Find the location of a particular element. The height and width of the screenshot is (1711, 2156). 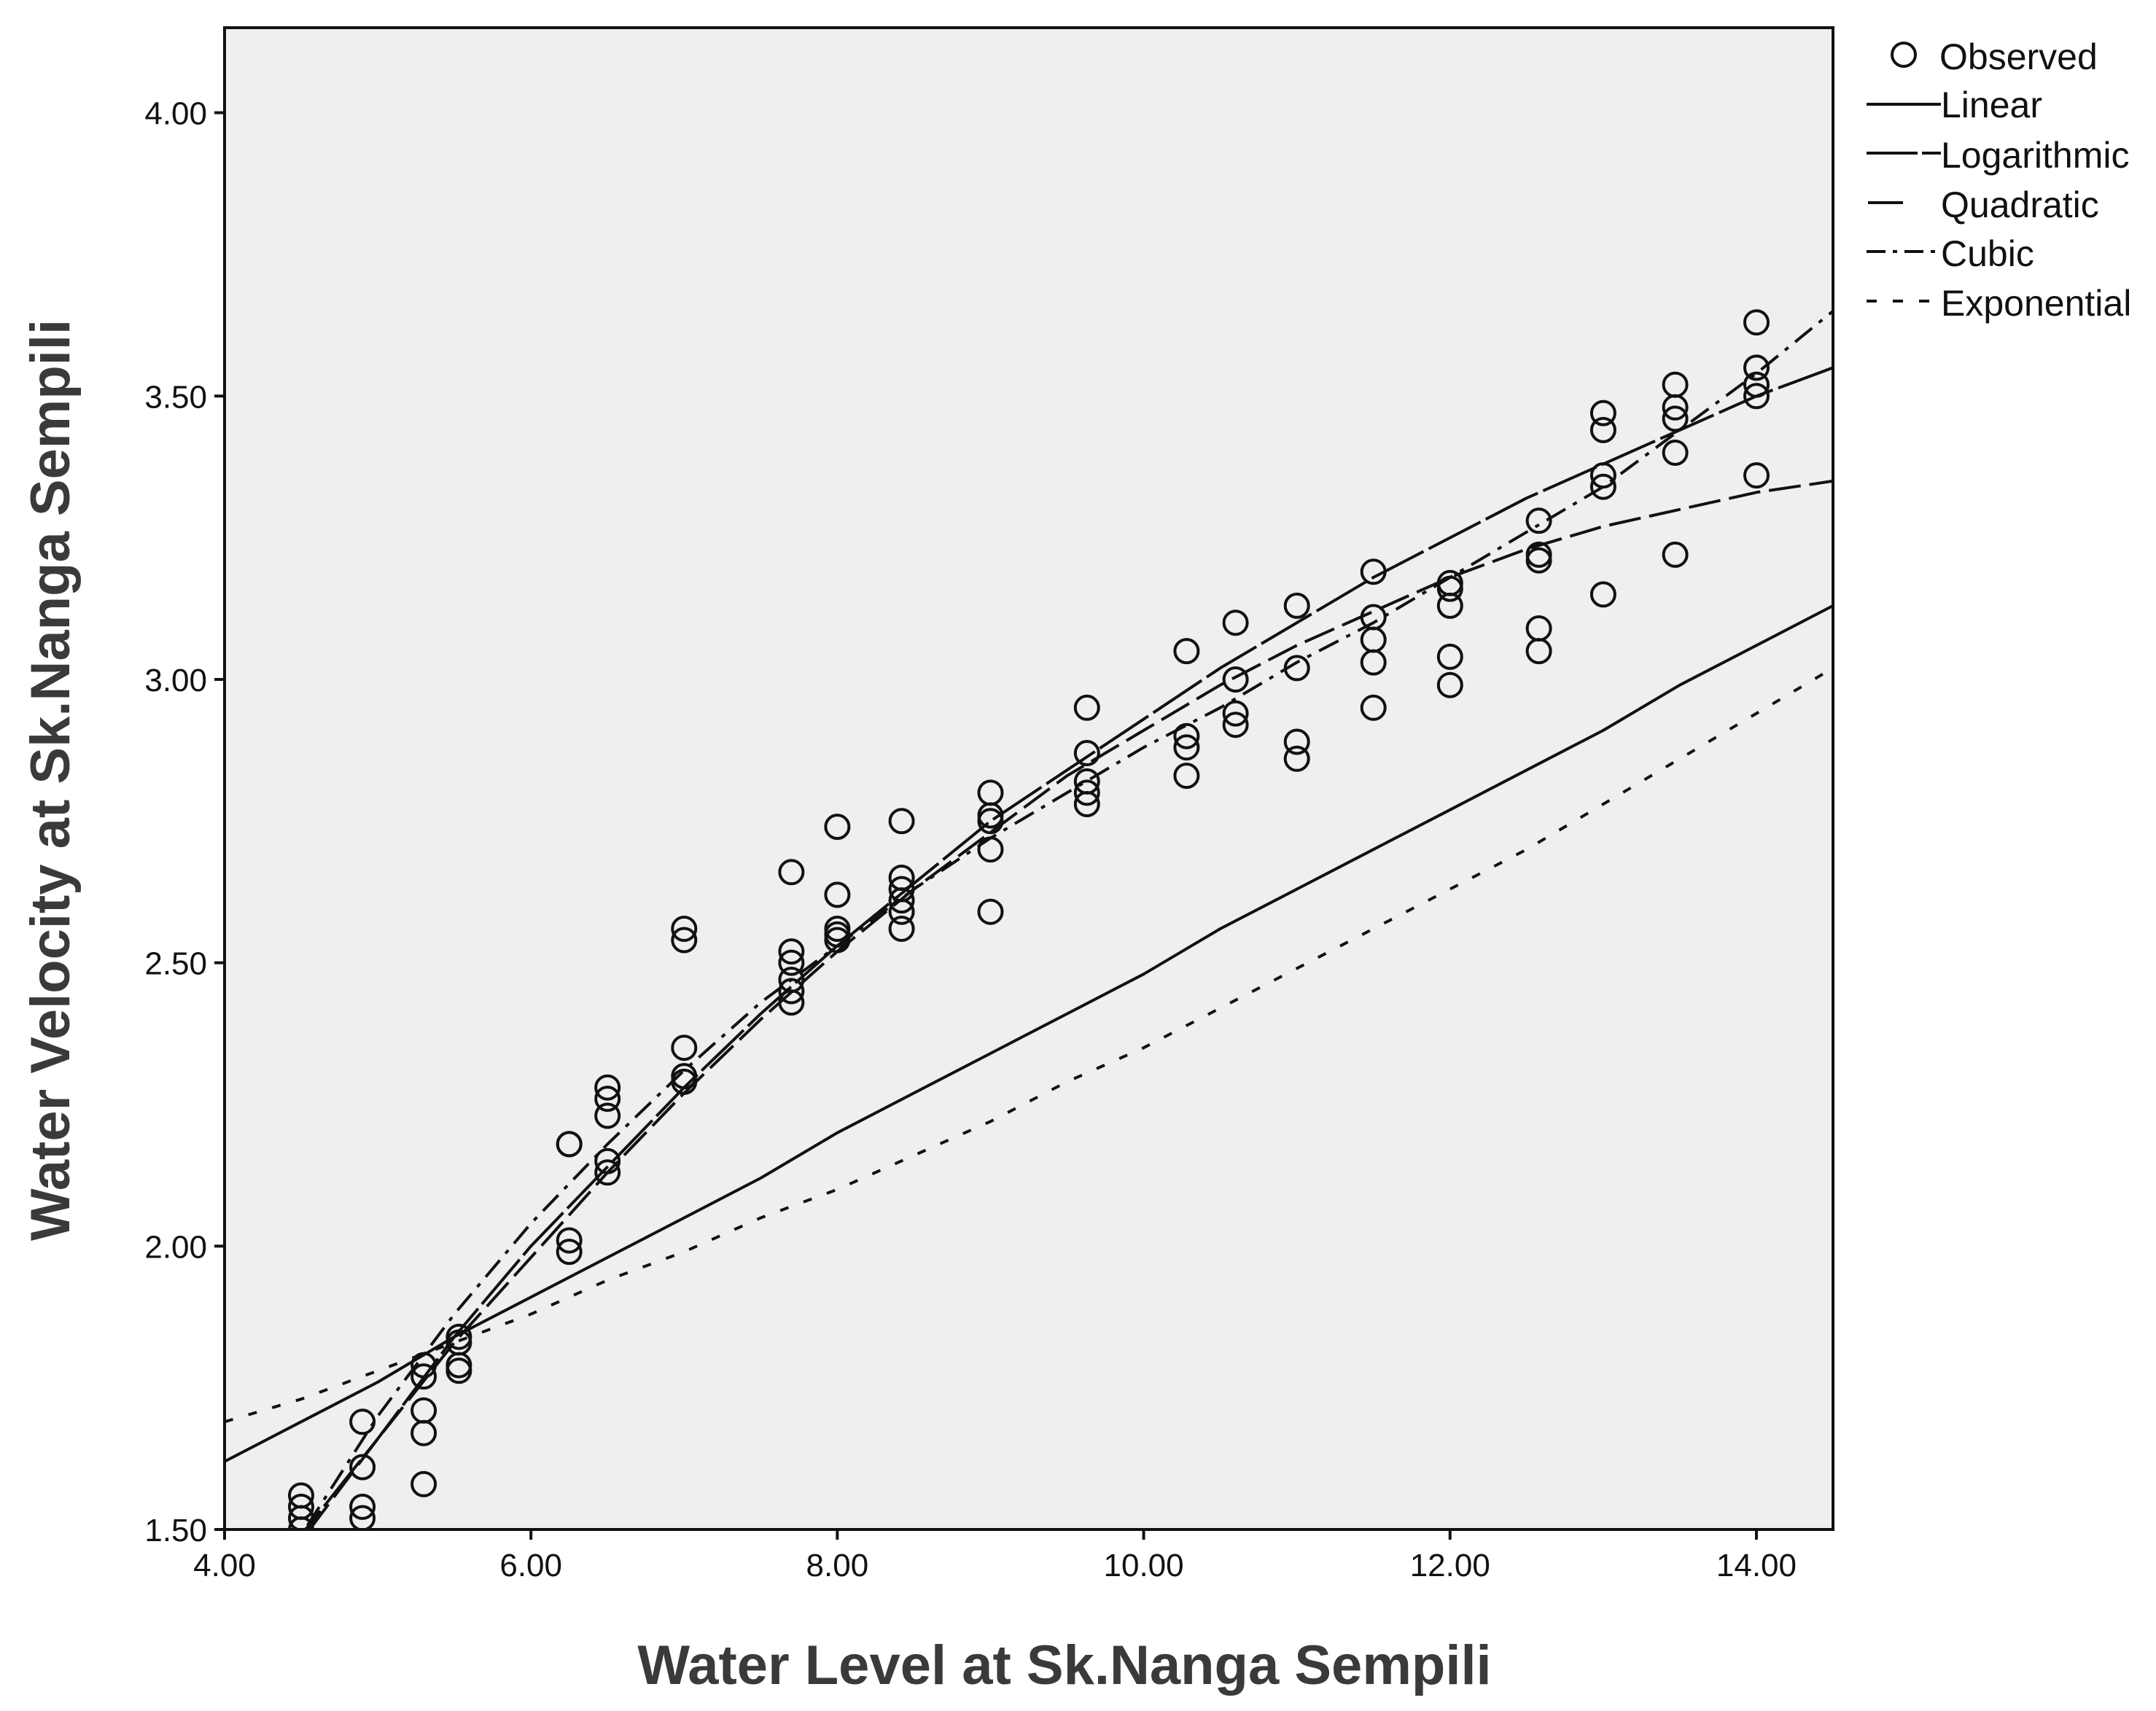

y-tick-label: 4.00 is located at coordinates (175, 114).